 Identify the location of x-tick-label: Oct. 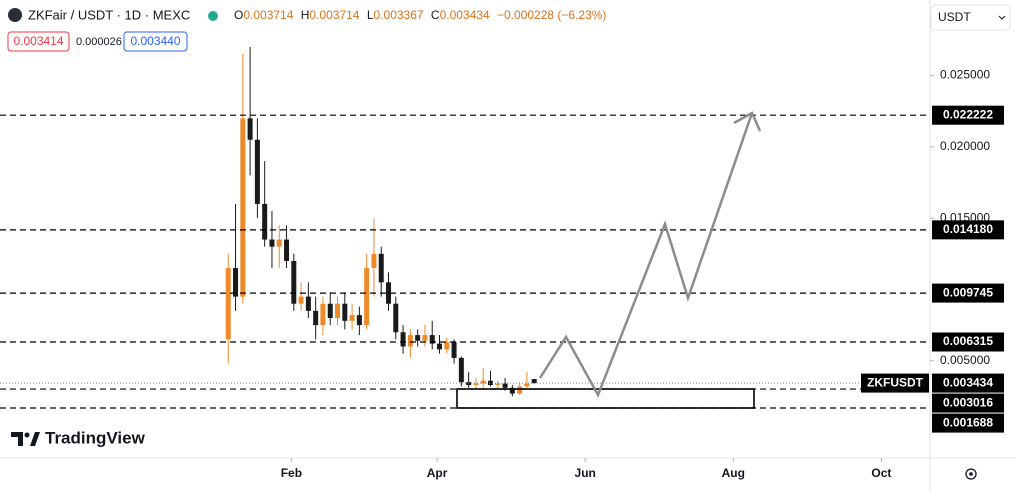
(881, 473).